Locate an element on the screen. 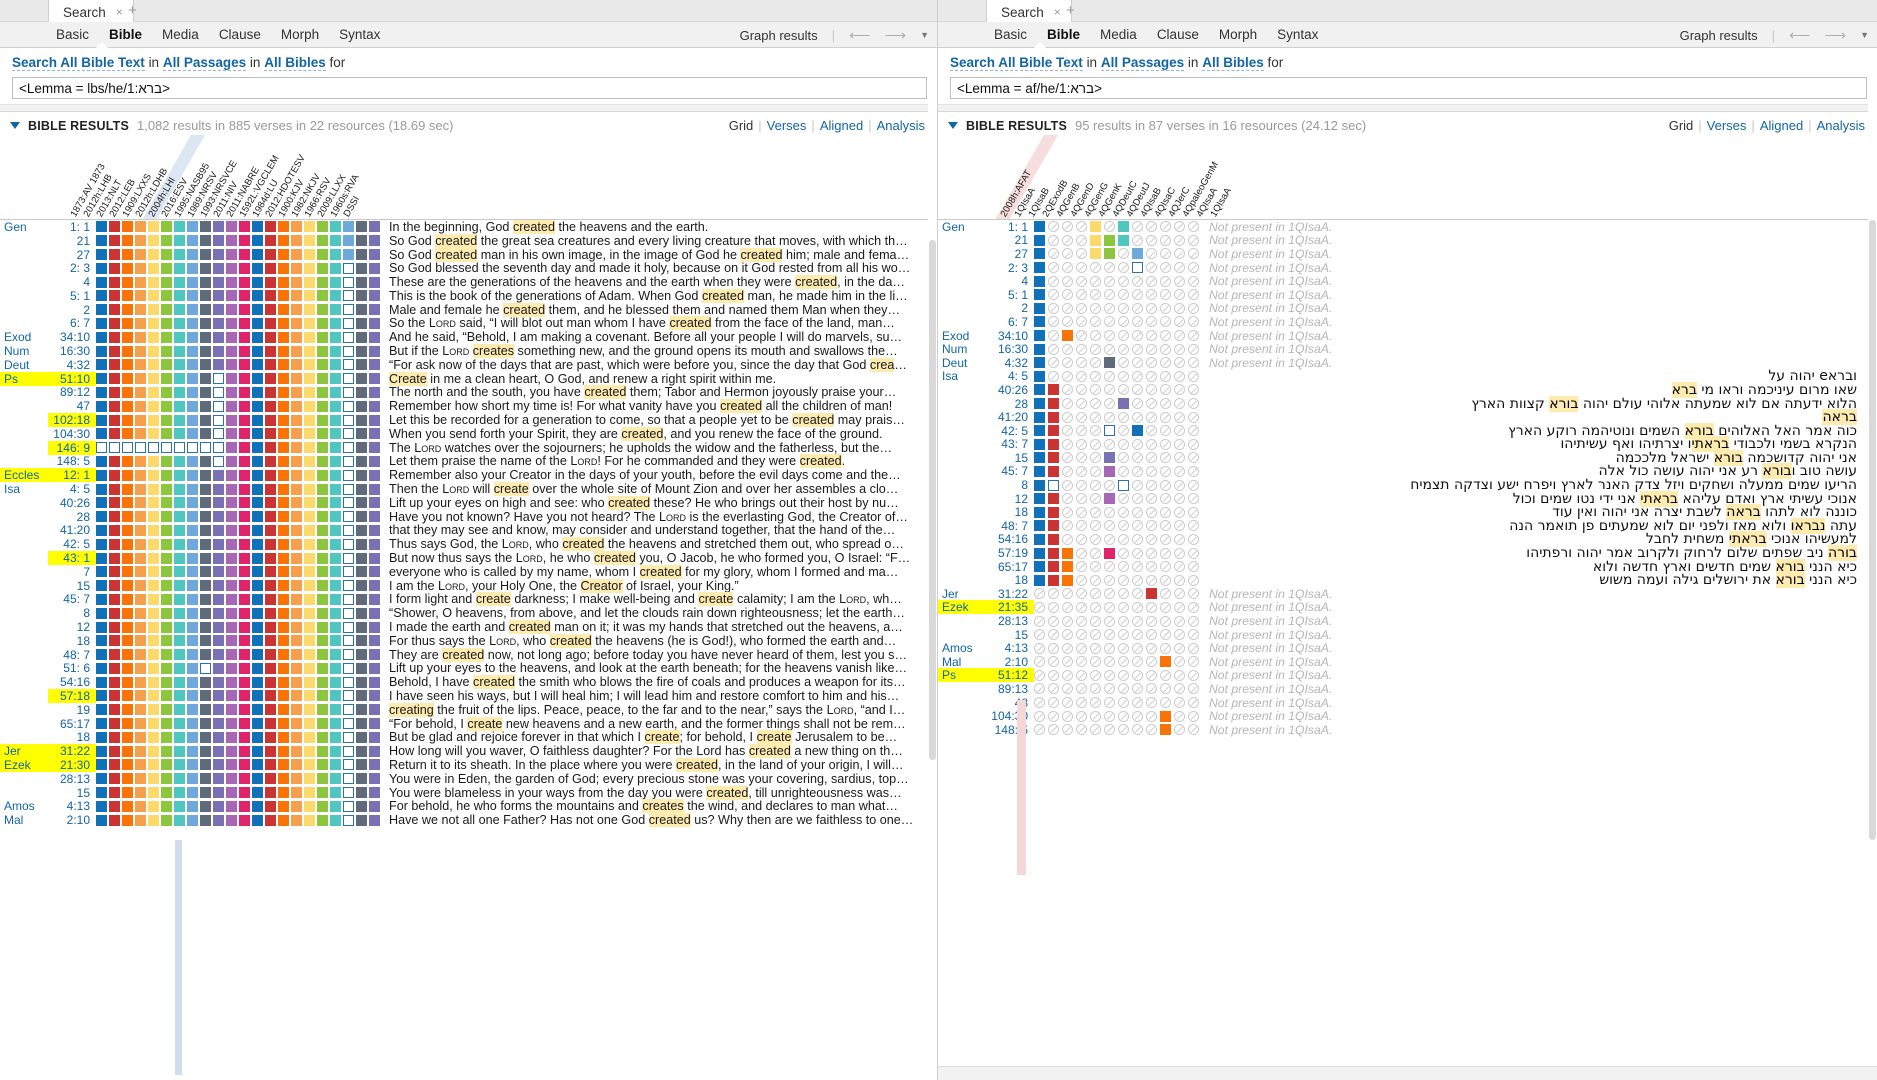 The width and height of the screenshot is (1877, 1080). verse-reference: 104:30 is located at coordinates (71, 433).